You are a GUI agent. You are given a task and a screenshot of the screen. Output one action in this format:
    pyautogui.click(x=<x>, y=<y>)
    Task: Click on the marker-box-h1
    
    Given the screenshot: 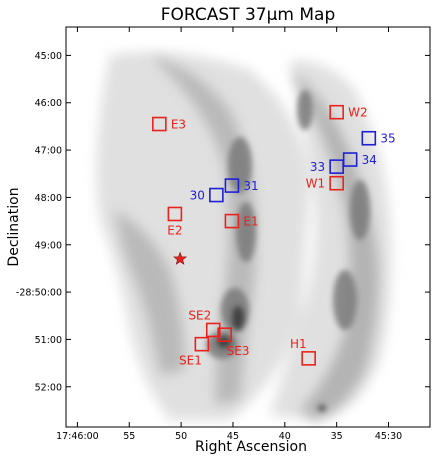 What is the action you would take?
    pyautogui.click(x=308, y=358)
    